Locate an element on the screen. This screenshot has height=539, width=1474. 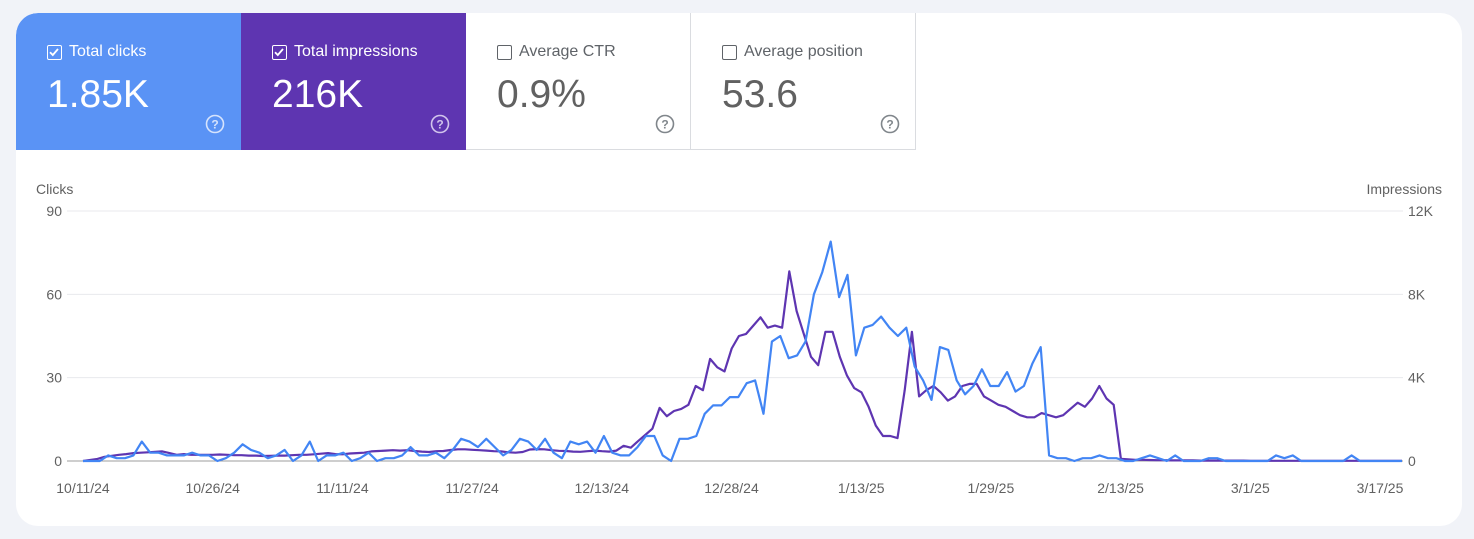
left-tick-label: 90 is located at coordinates (54, 211).